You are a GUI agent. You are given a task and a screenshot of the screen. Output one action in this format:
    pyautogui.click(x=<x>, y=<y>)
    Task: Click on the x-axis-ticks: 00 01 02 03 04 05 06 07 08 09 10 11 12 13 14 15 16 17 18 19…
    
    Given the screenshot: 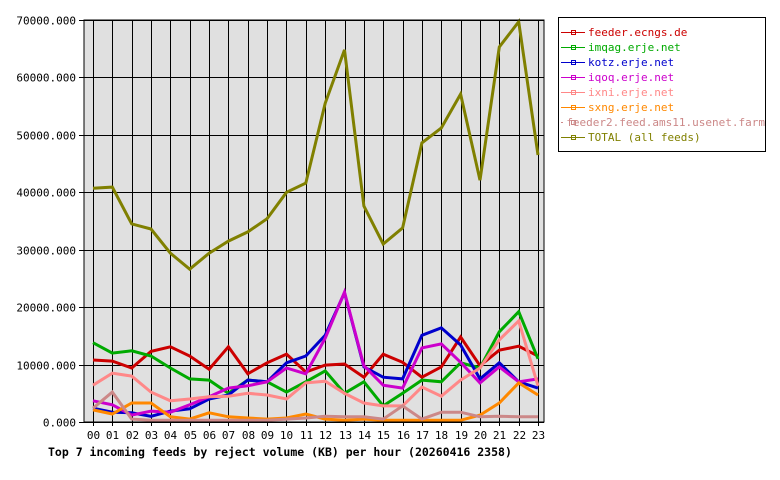 What is the action you would take?
    pyautogui.click(x=316, y=435)
    